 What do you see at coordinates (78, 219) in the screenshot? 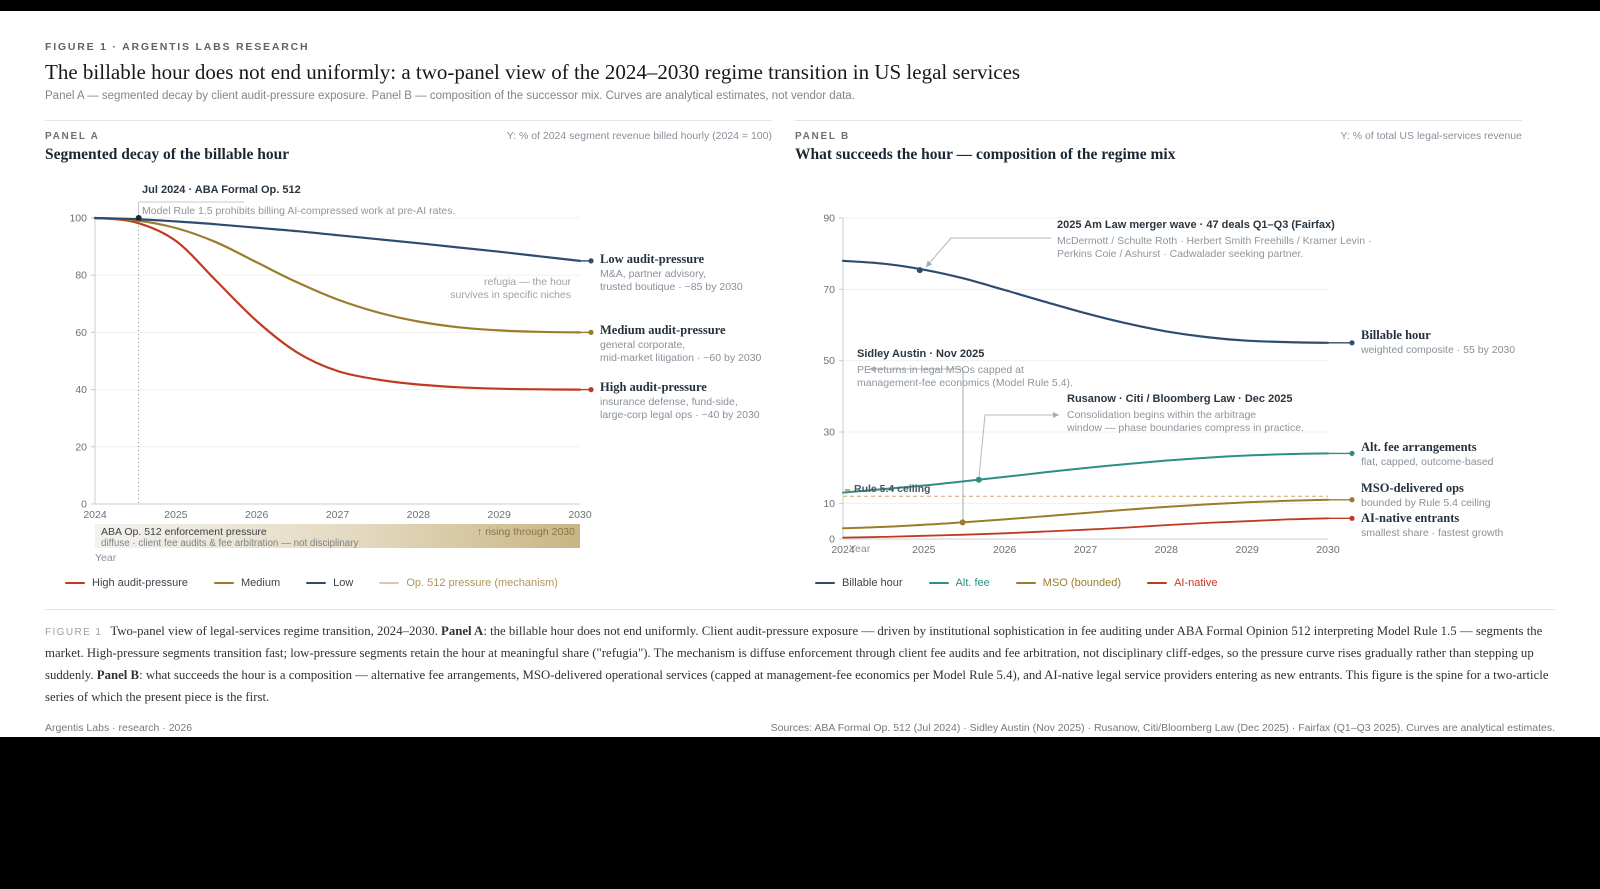
I see `svg-text: 100` at bounding box center [78, 219].